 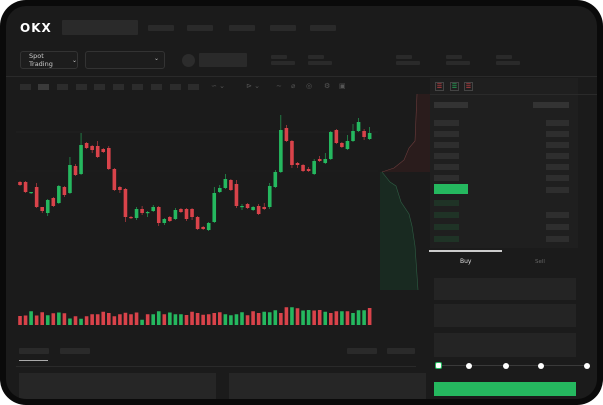 What do you see at coordinates (505, 315) in the screenshot?
I see `amount-input` at bounding box center [505, 315].